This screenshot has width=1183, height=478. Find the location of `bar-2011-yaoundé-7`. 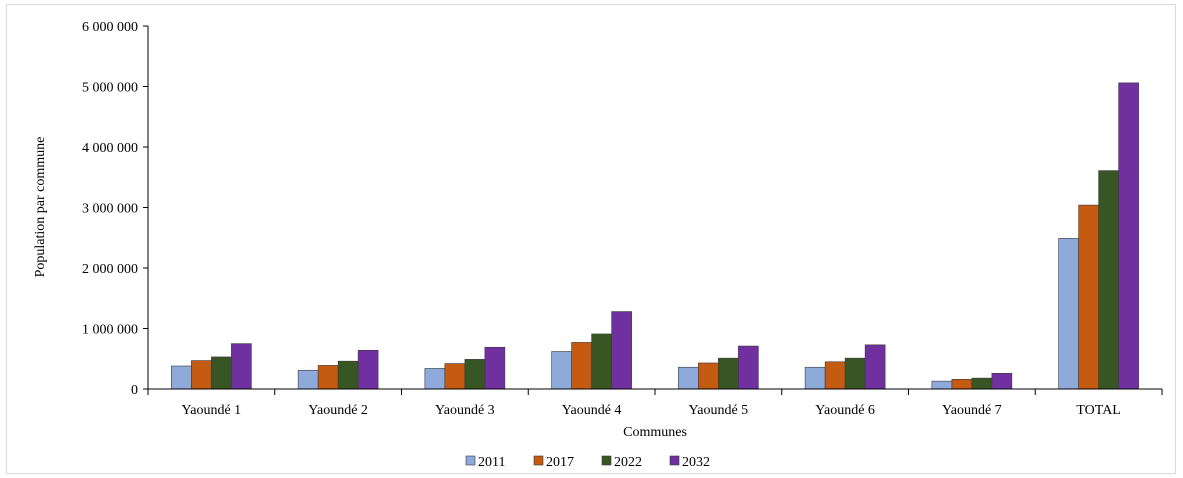

bar-2011-yaoundé-7 is located at coordinates (942, 385).